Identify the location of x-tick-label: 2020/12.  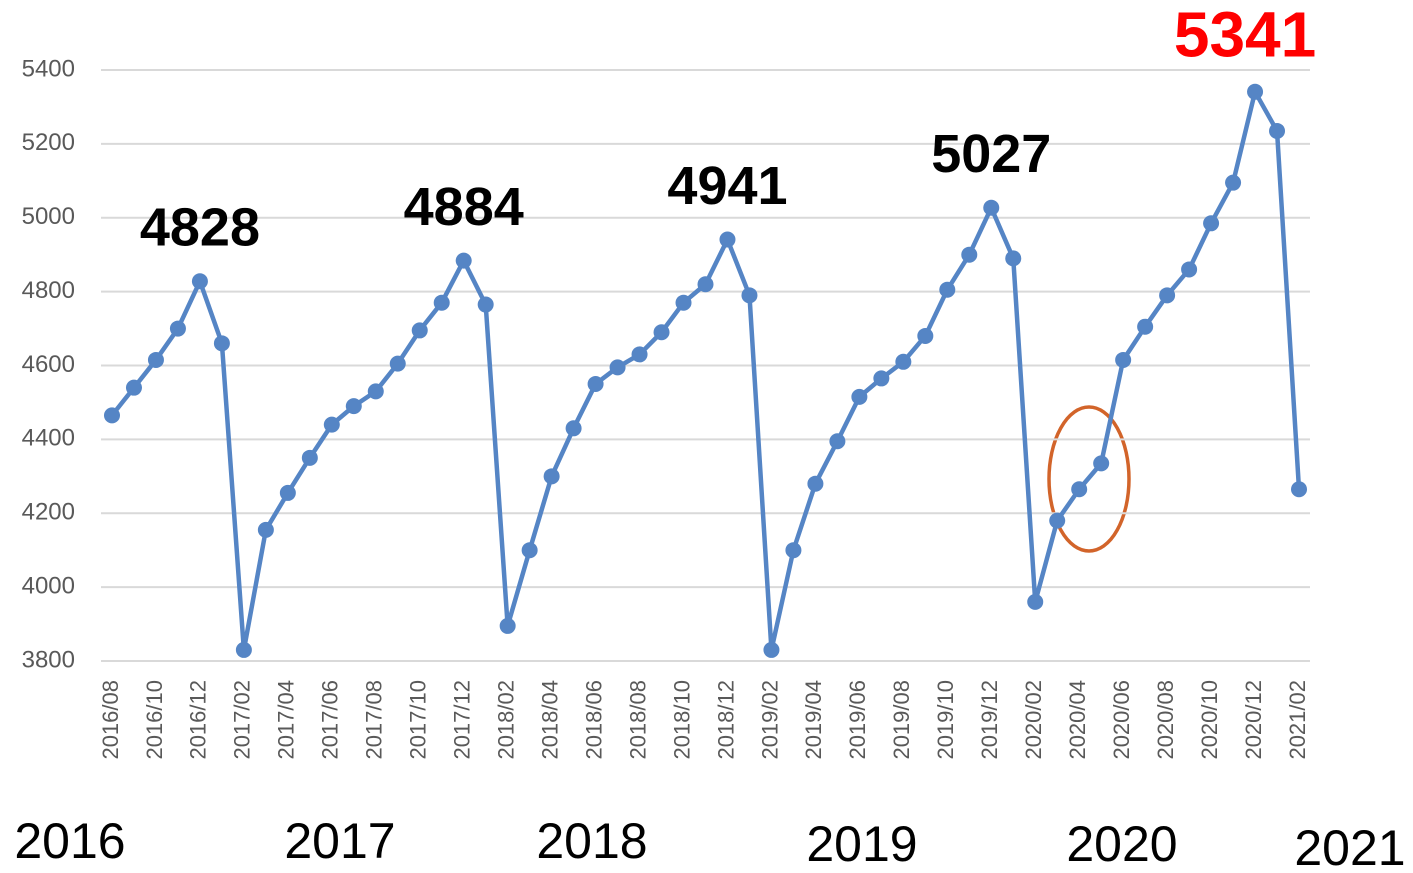
(1253, 720).